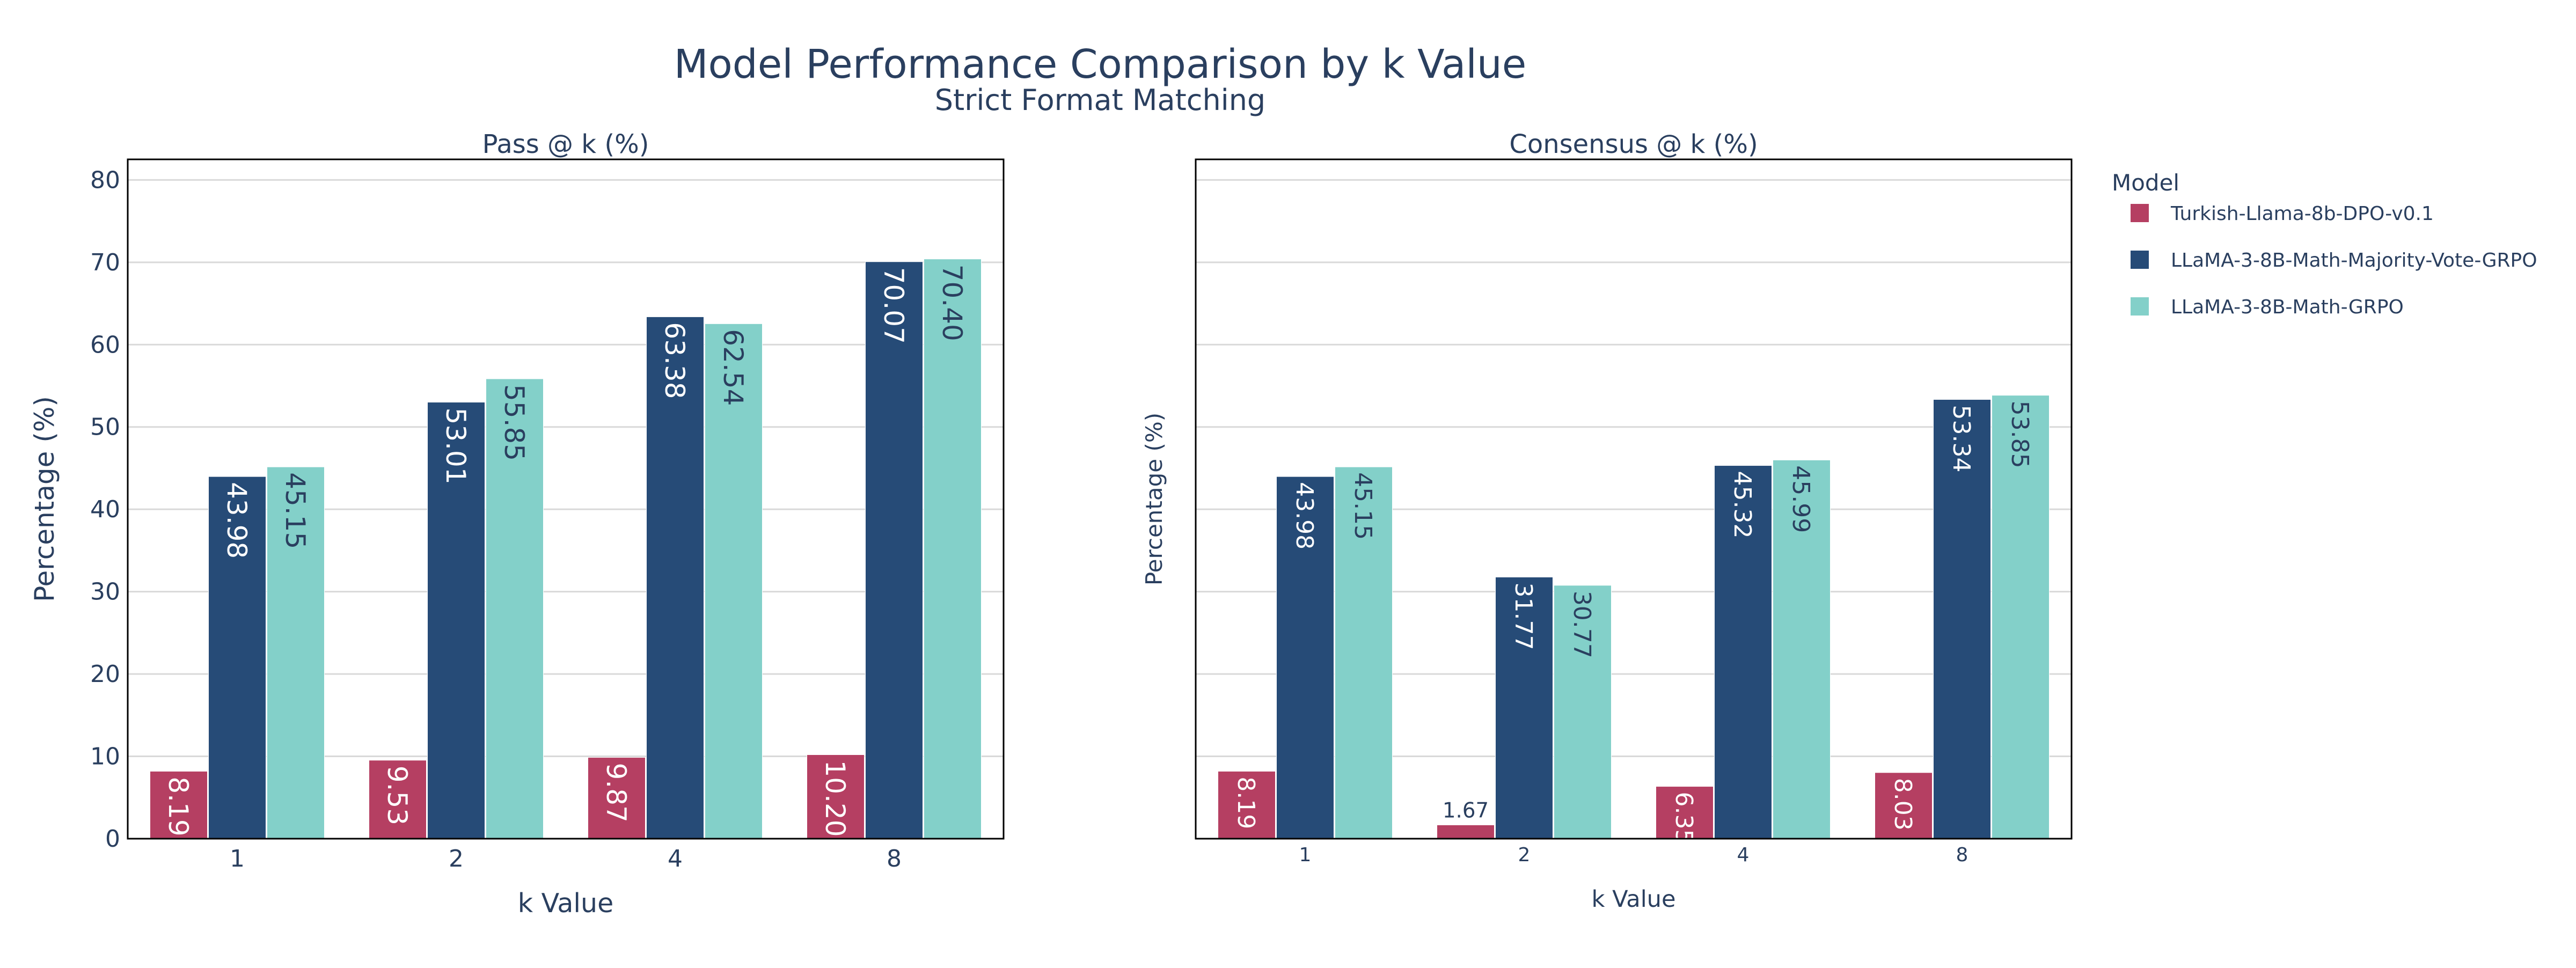 The width and height of the screenshot is (2576, 968). What do you see at coordinates (2019, 434) in the screenshot?
I see `data-label: 53.85` at bounding box center [2019, 434].